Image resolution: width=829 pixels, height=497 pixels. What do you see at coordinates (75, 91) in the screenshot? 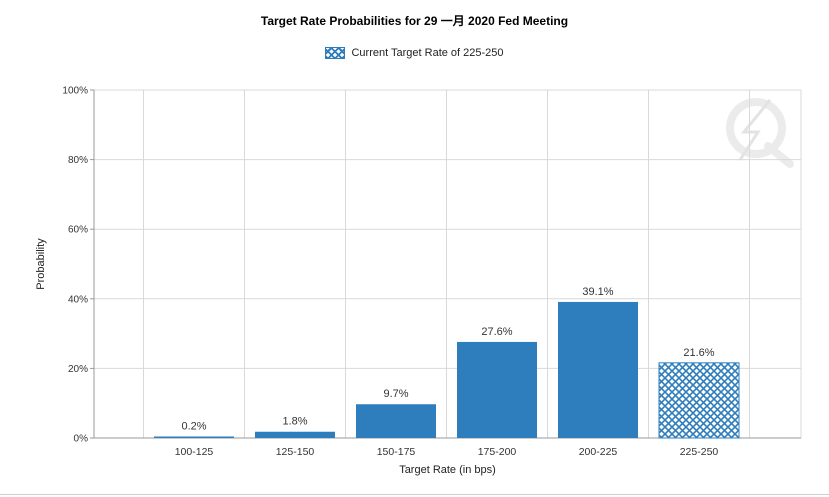
I see `y-tick-label: 100%` at bounding box center [75, 91].